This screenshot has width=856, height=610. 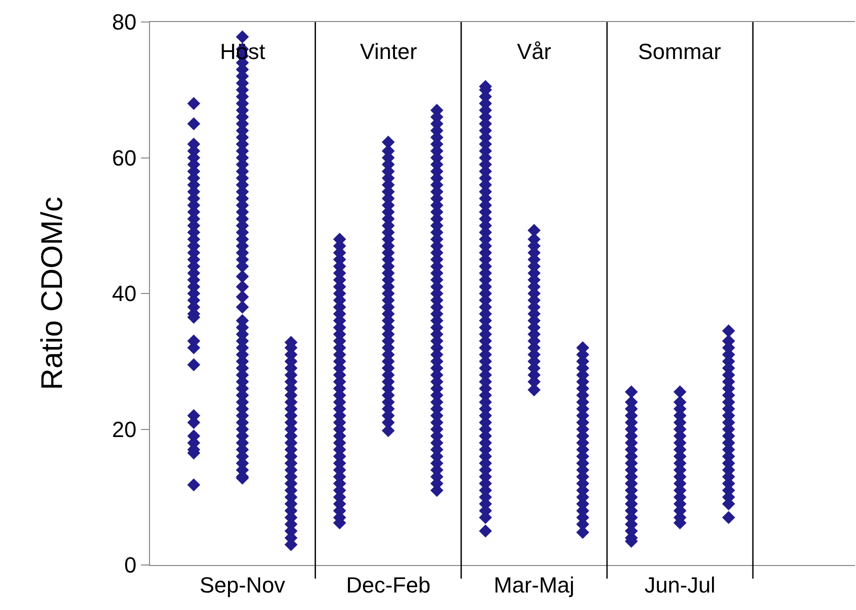 What do you see at coordinates (534, 585) in the screenshot?
I see `x-tick-label: Mar-Maj` at bounding box center [534, 585].